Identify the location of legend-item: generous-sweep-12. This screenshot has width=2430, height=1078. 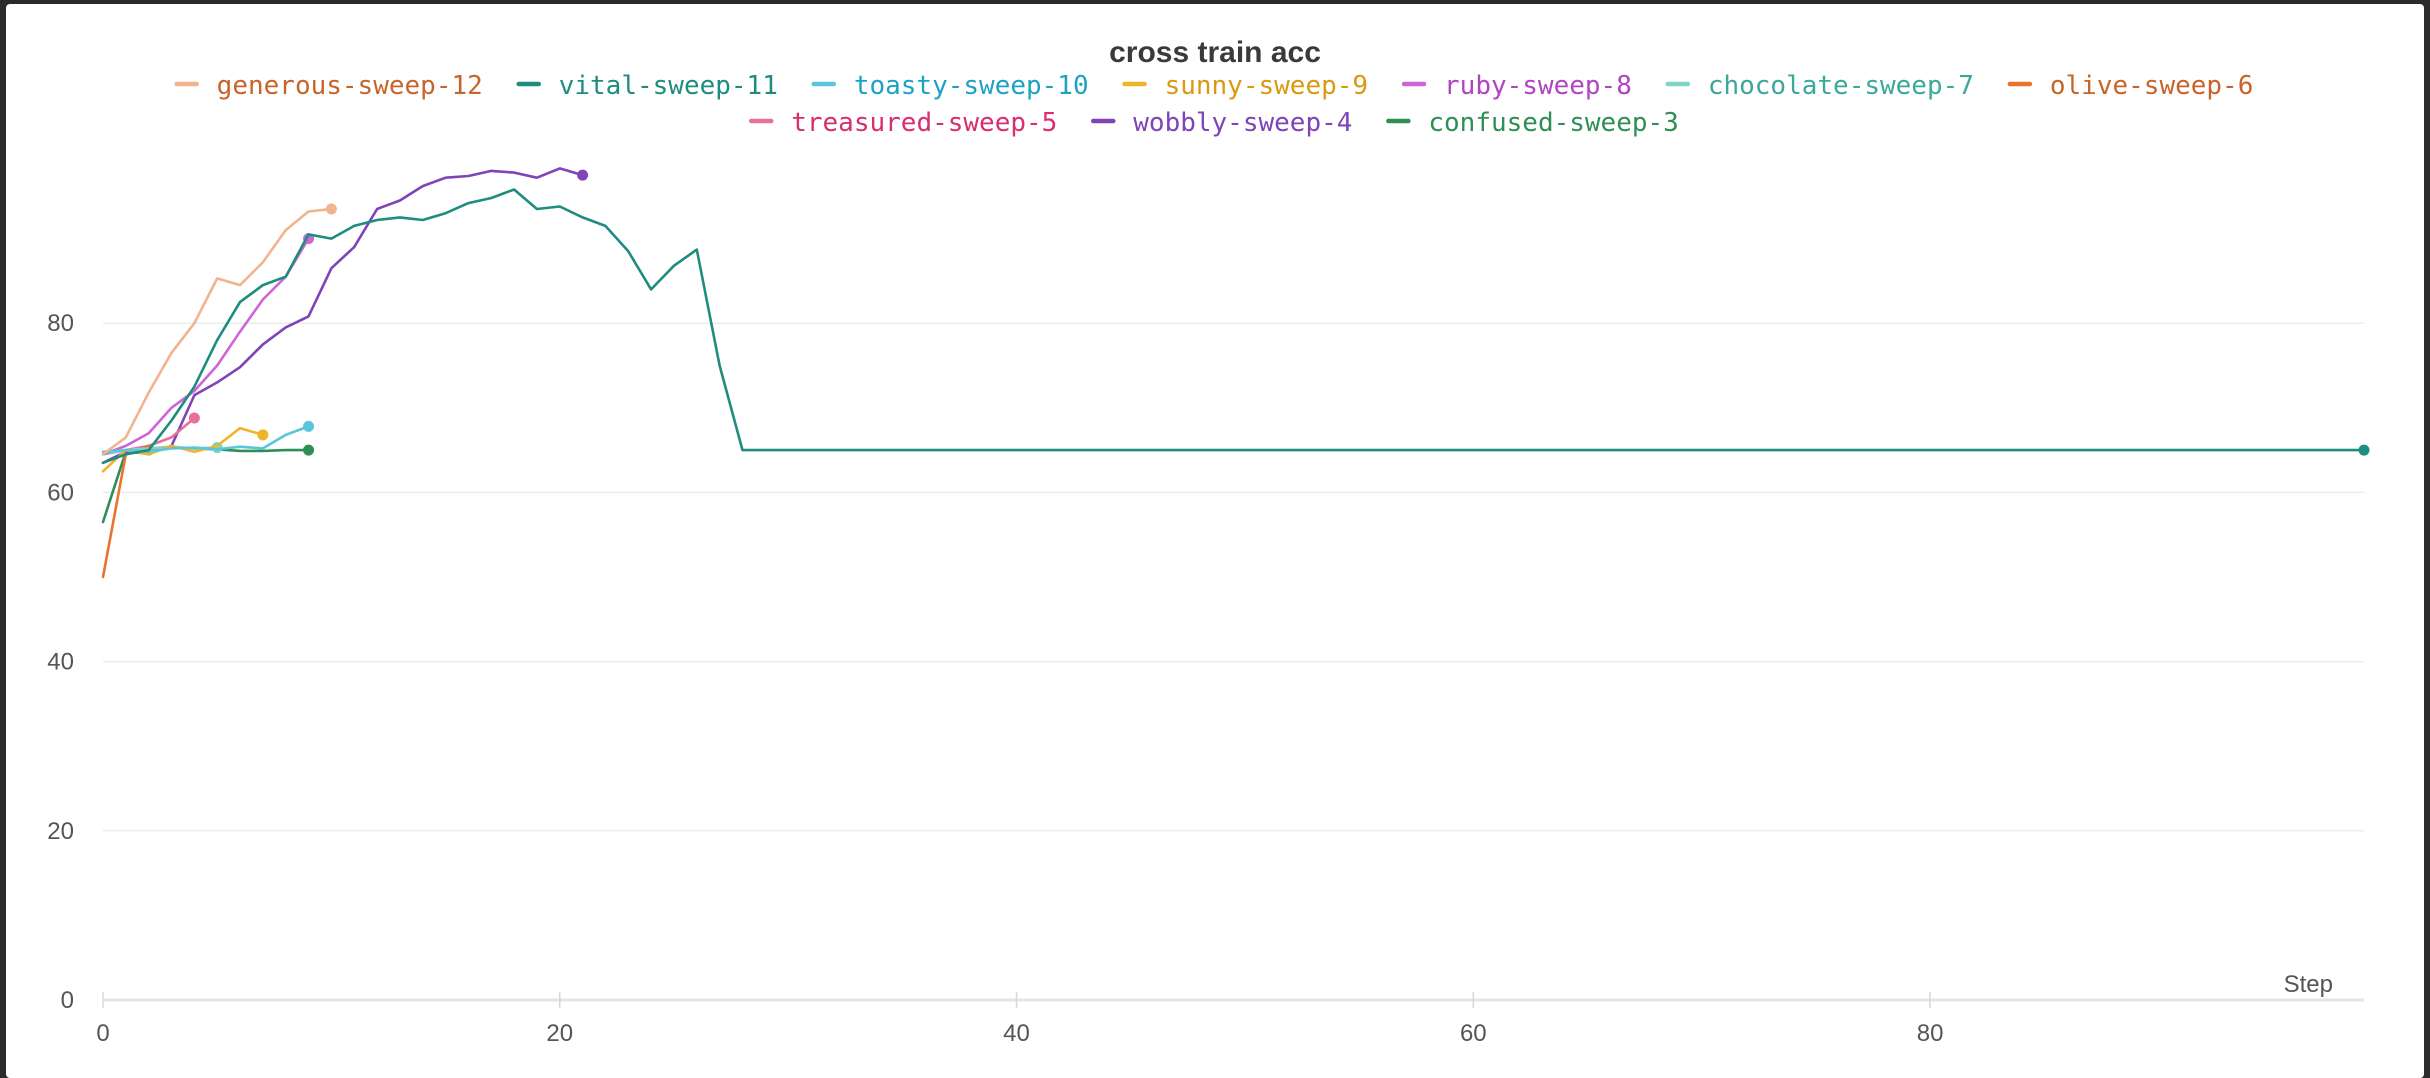
(328, 86).